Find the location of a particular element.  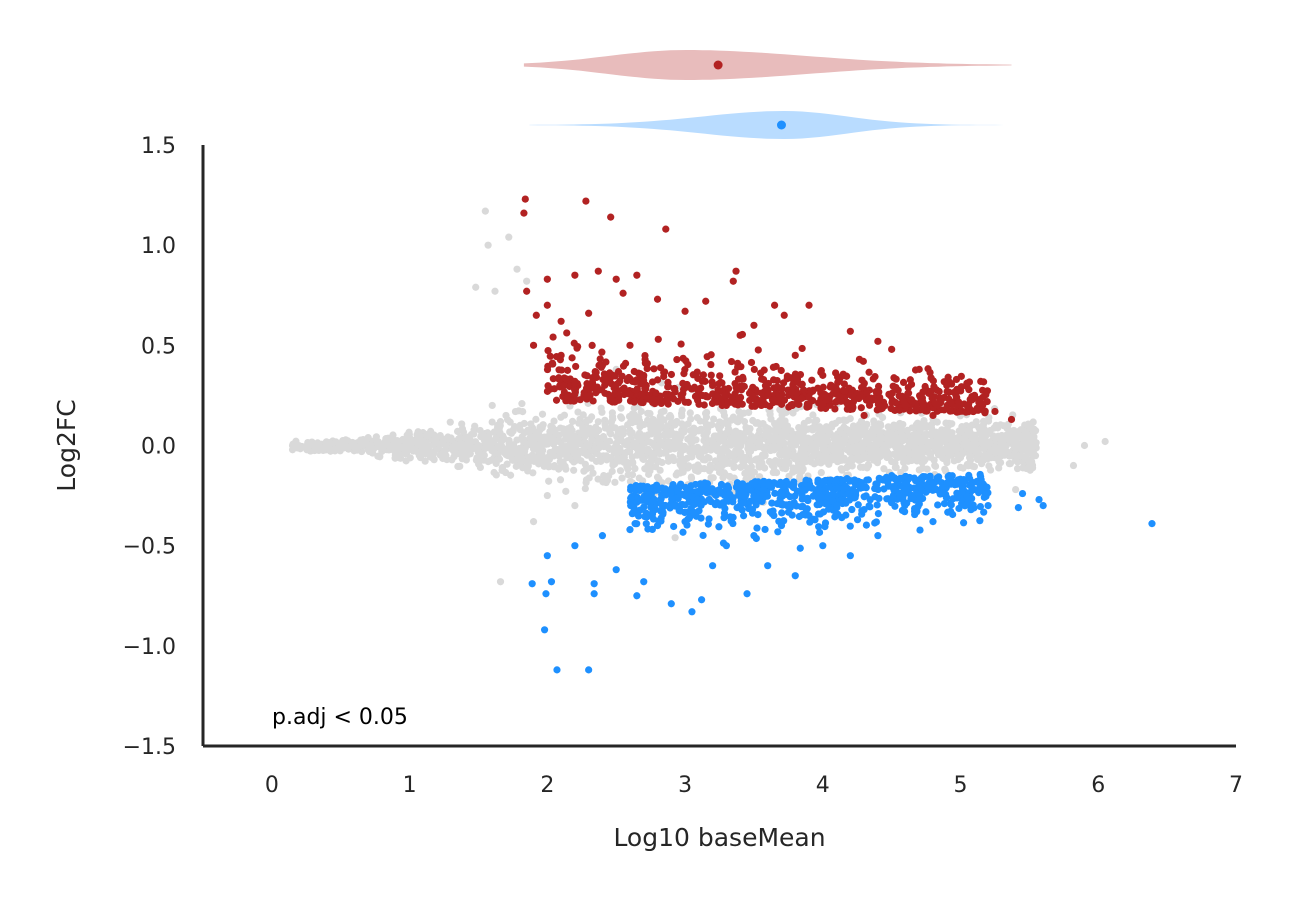

x-tick-label: 1 is located at coordinates (410, 785).